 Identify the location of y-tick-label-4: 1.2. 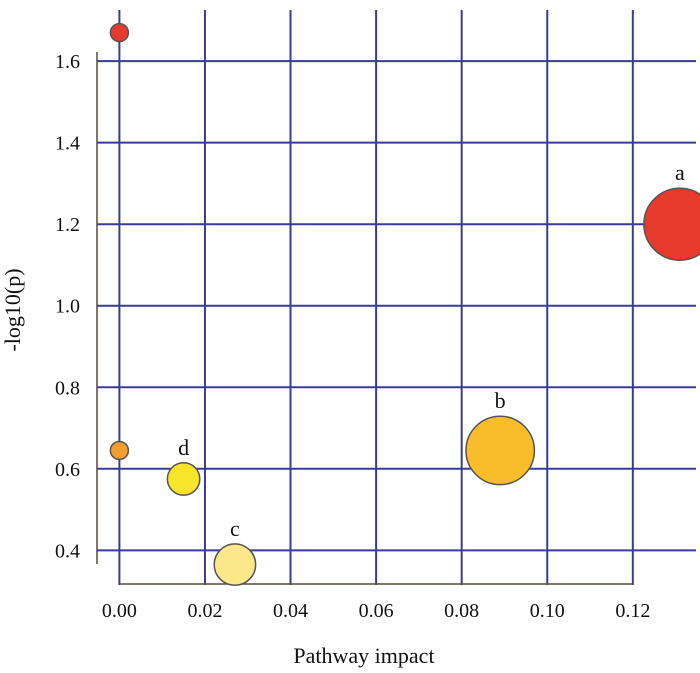
(67, 225).